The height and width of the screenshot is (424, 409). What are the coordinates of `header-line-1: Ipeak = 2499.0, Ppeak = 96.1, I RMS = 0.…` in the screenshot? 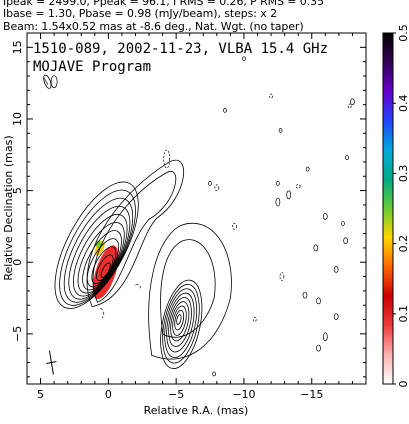 It's located at (163, 4).